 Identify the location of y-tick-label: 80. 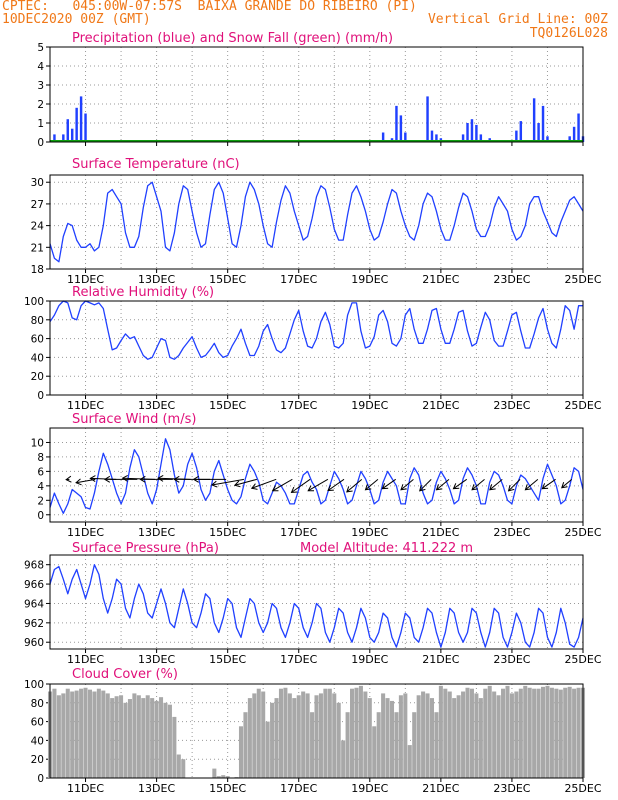
(37, 321).